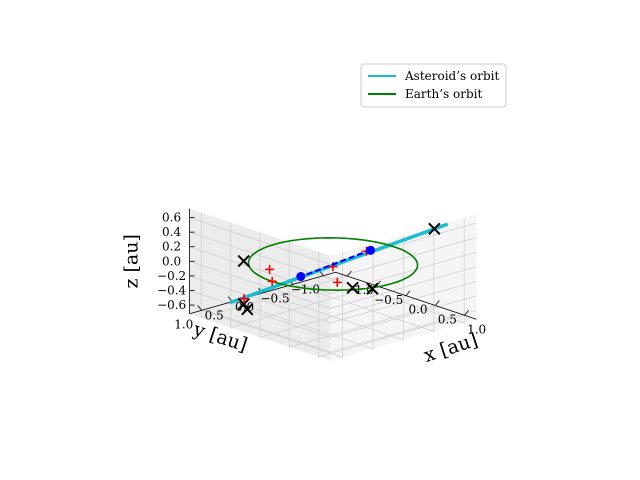 This screenshot has height=480, width=640. What do you see at coordinates (171, 276) in the screenshot?
I see `z-tick-label: −0.2` at bounding box center [171, 276].